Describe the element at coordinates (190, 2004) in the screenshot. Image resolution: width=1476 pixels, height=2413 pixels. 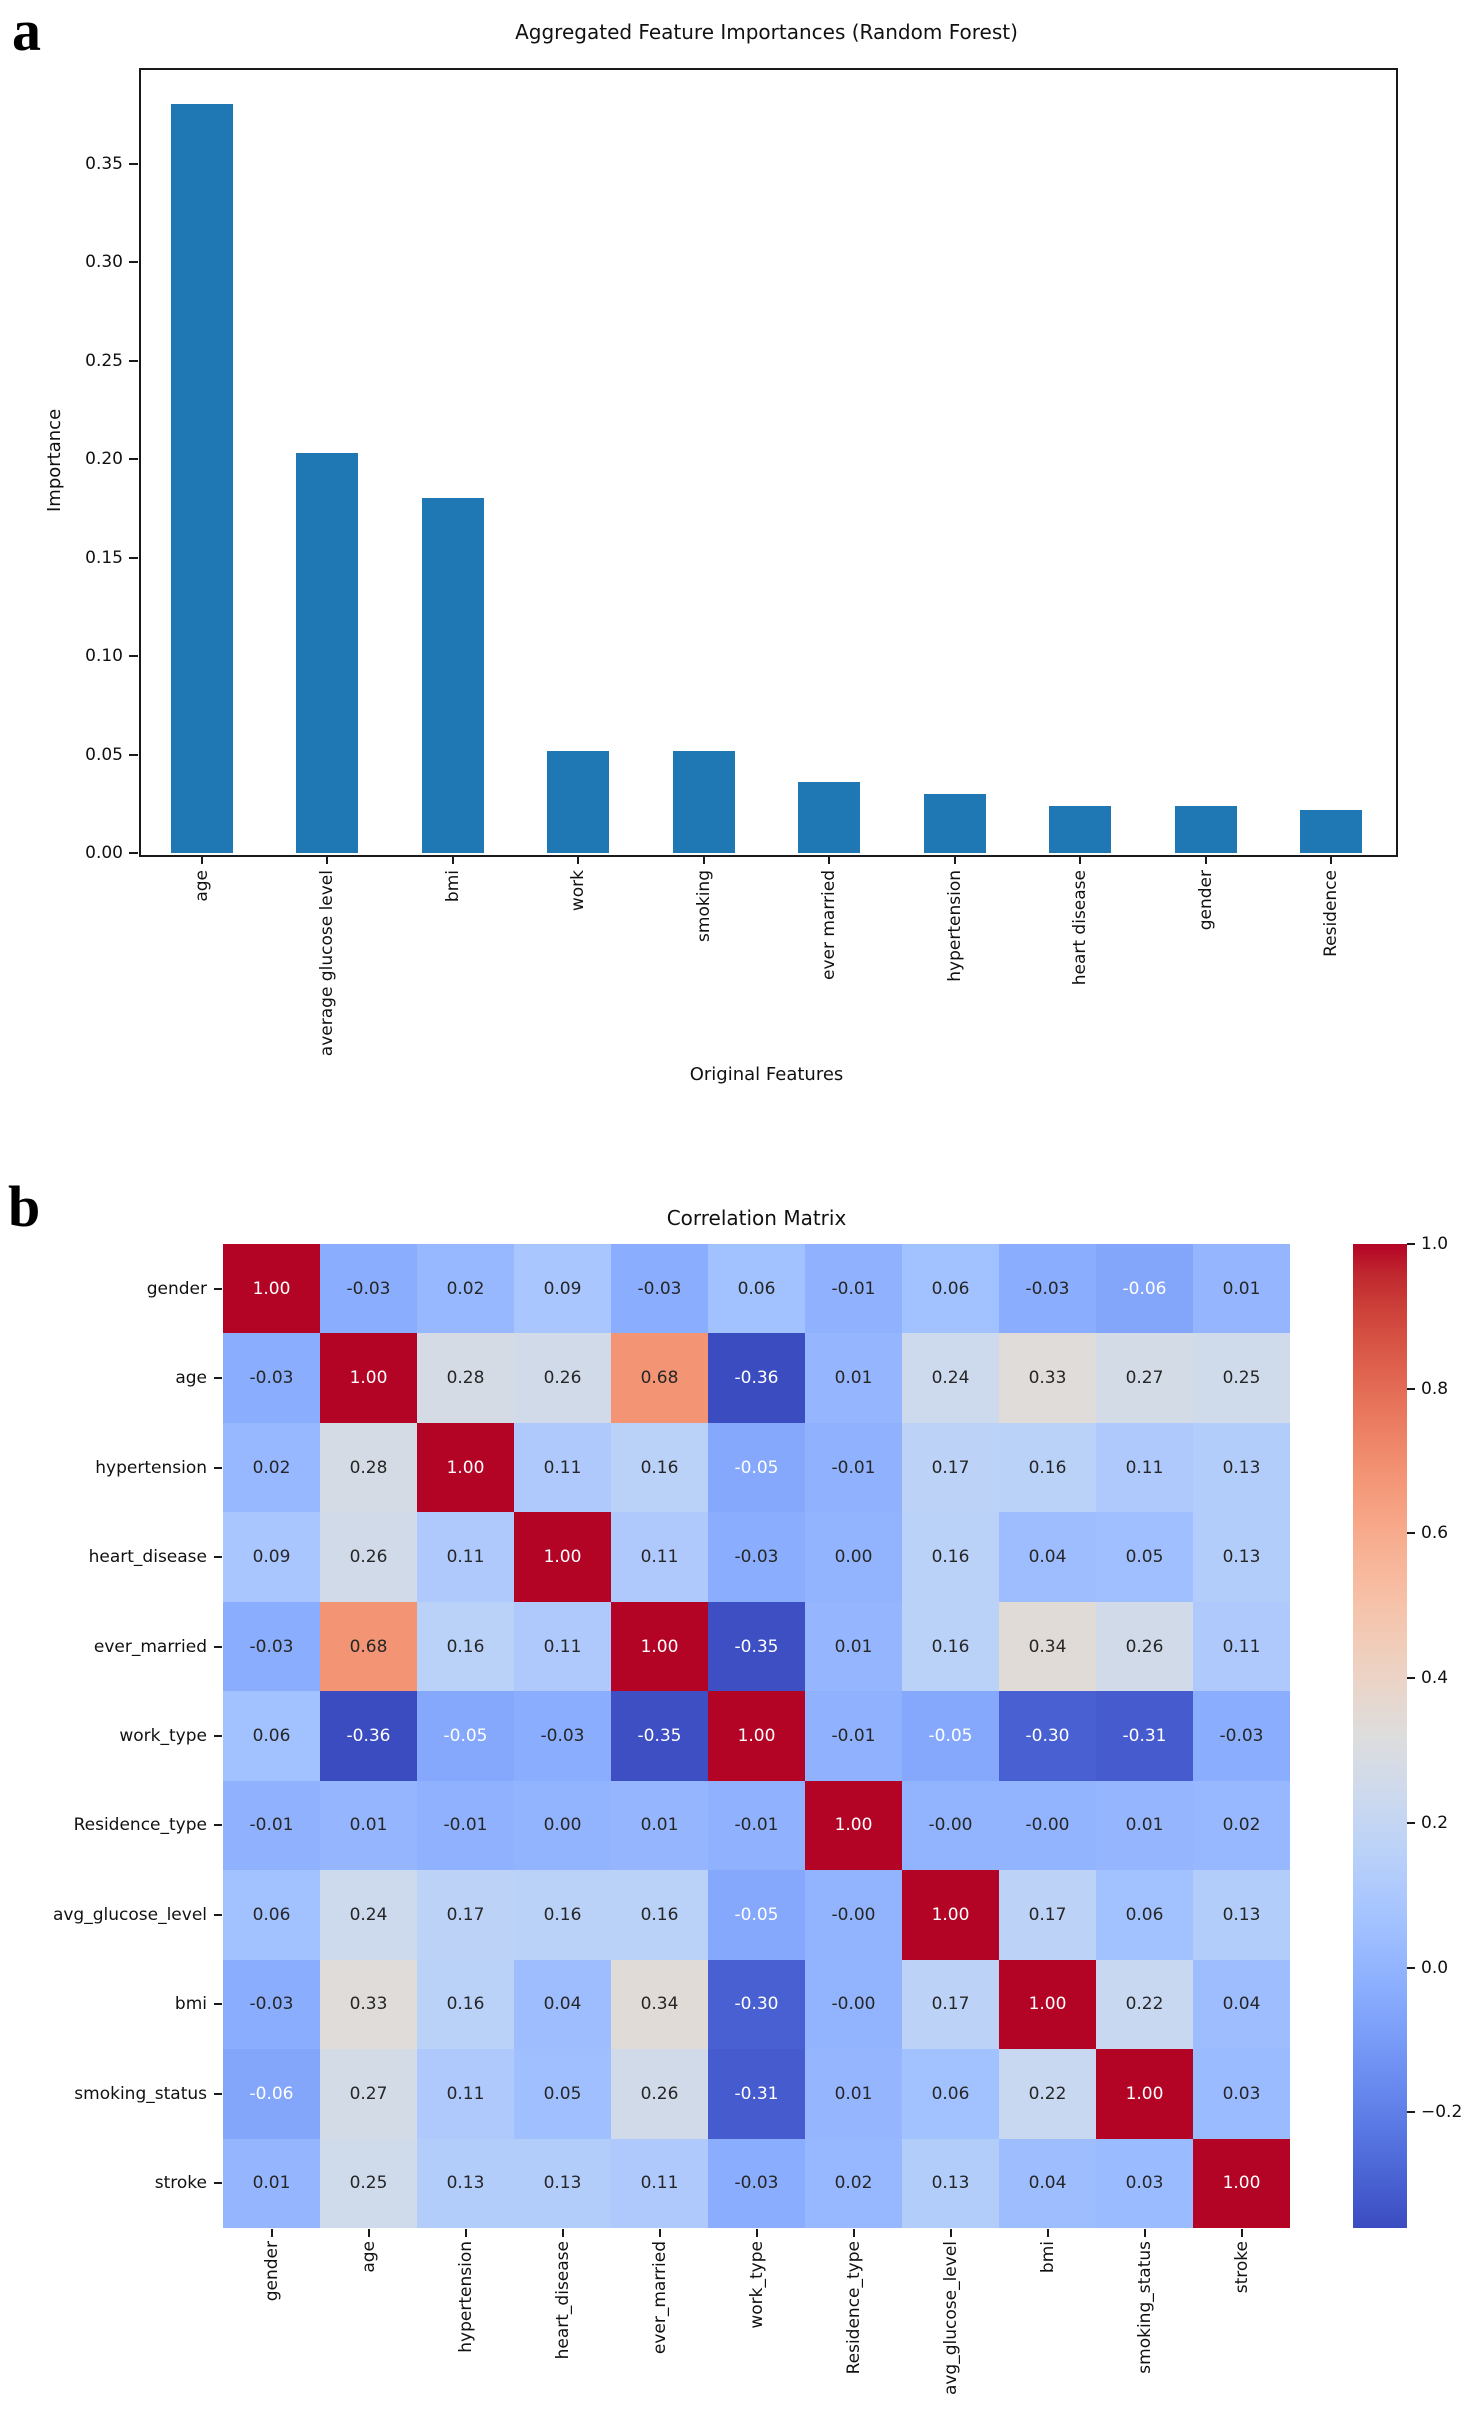
I see `heatmap-row-label: bmi` at that location.